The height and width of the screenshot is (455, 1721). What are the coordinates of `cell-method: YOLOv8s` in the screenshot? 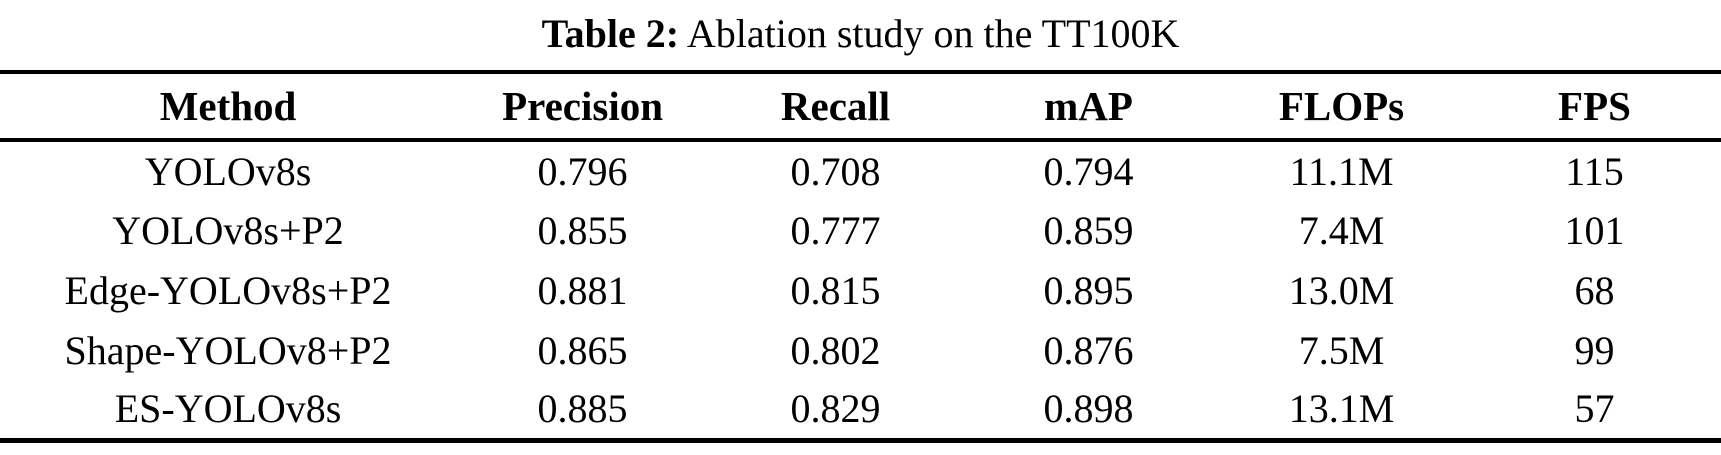 It's located at (228, 171).